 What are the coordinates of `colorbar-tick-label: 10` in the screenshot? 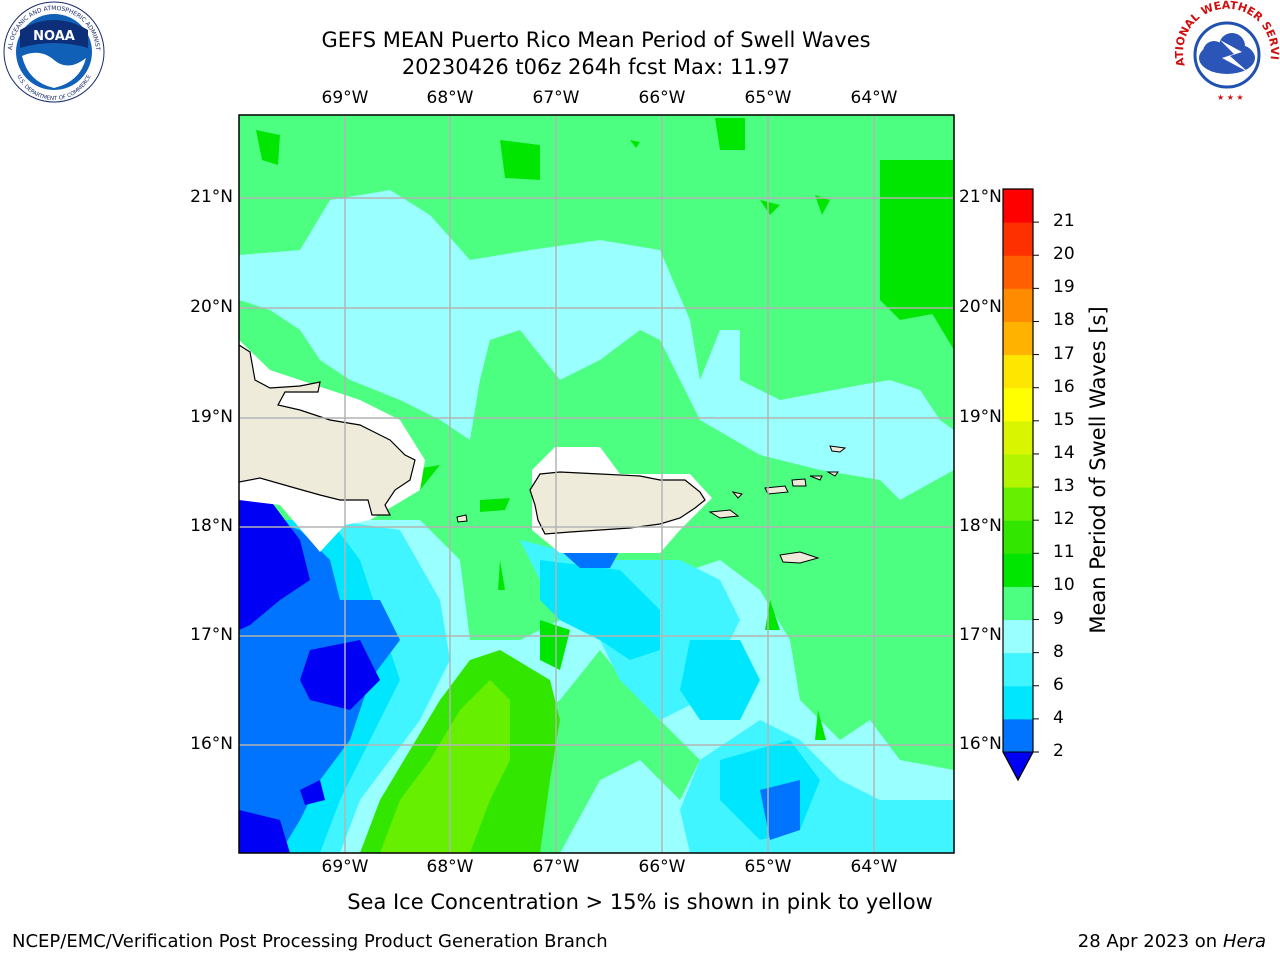 It's located at (1064, 585).